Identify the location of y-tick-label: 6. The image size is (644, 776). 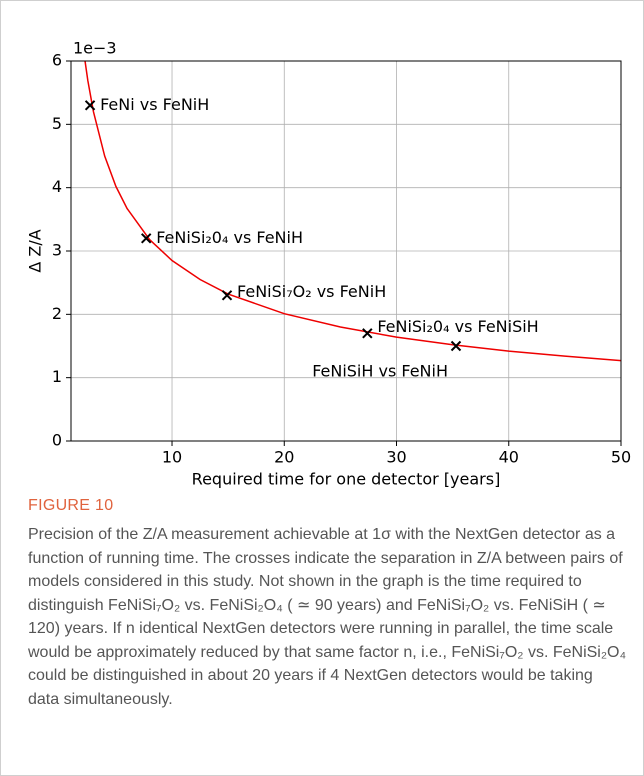
(57, 60).